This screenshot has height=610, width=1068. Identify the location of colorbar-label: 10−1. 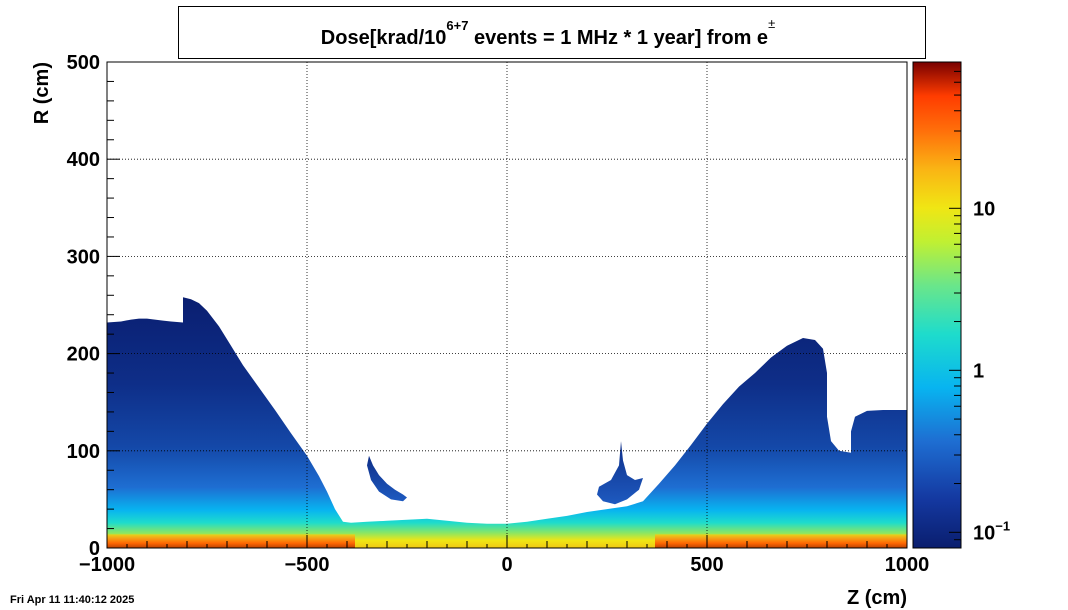
(991, 531).